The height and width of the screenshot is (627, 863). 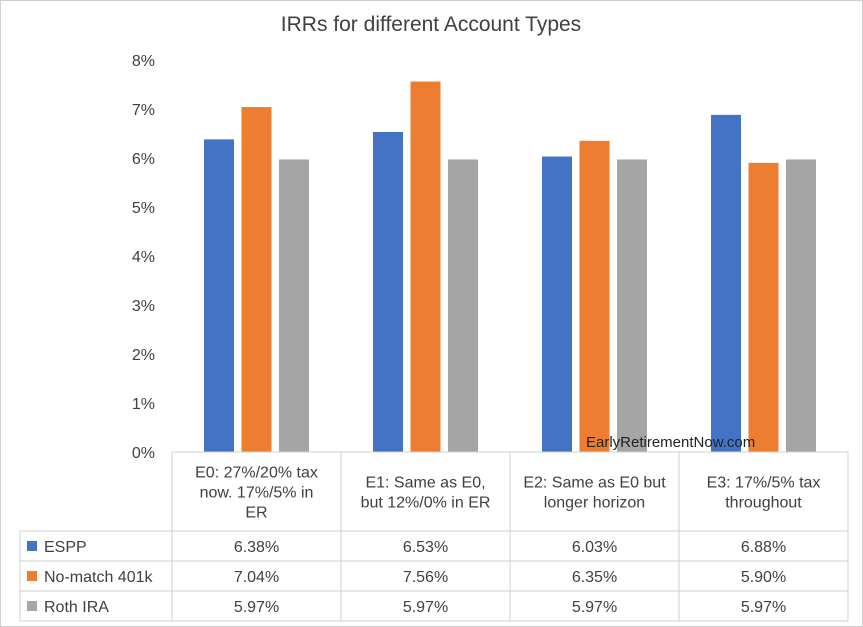 I want to click on y-tick-label: 8%, so click(x=143, y=61).